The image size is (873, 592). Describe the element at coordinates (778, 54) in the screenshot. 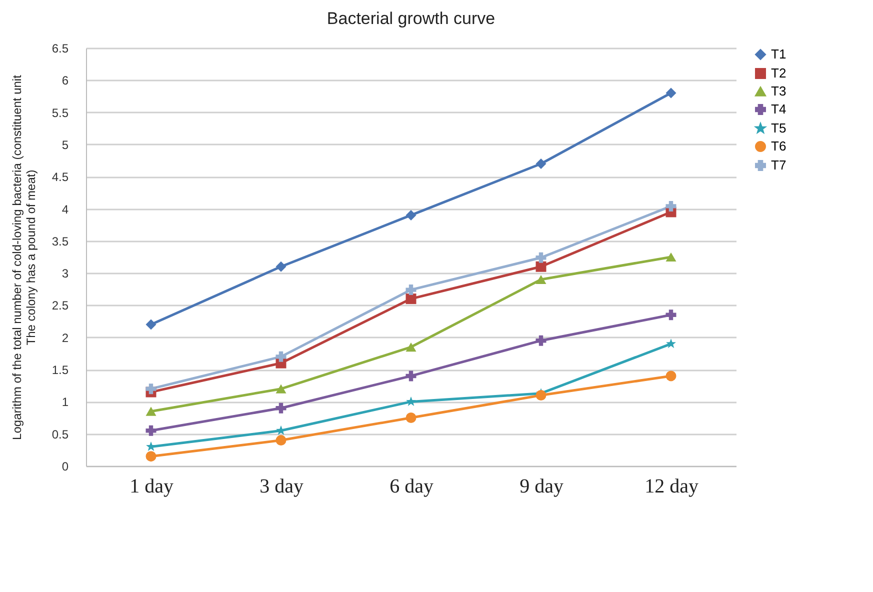

I see `legend-label: T1` at that location.